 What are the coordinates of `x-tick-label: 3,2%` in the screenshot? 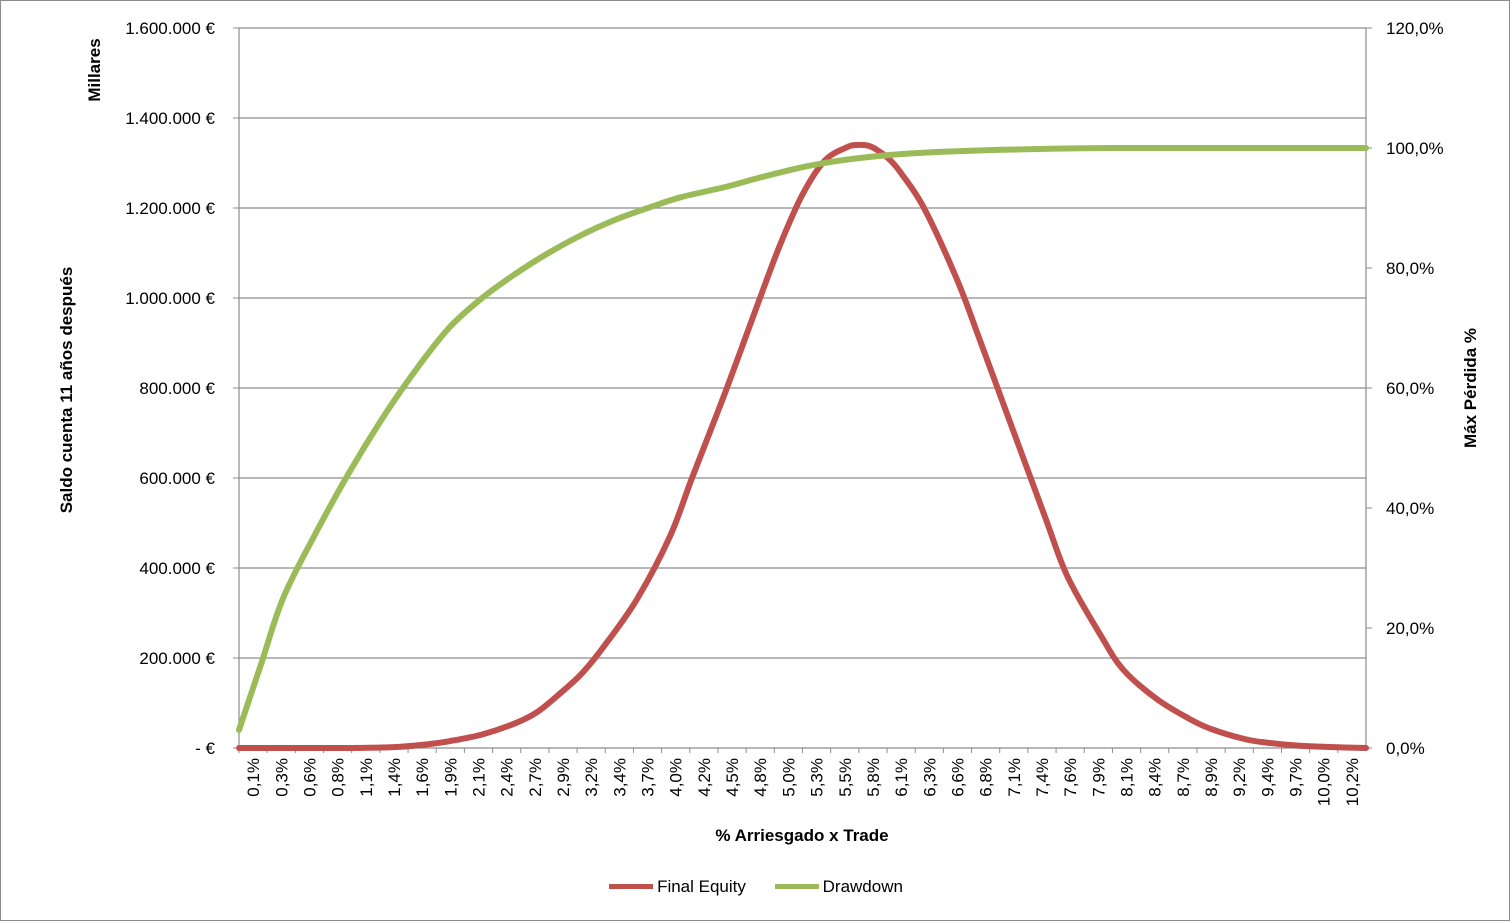 It's located at (591, 777).